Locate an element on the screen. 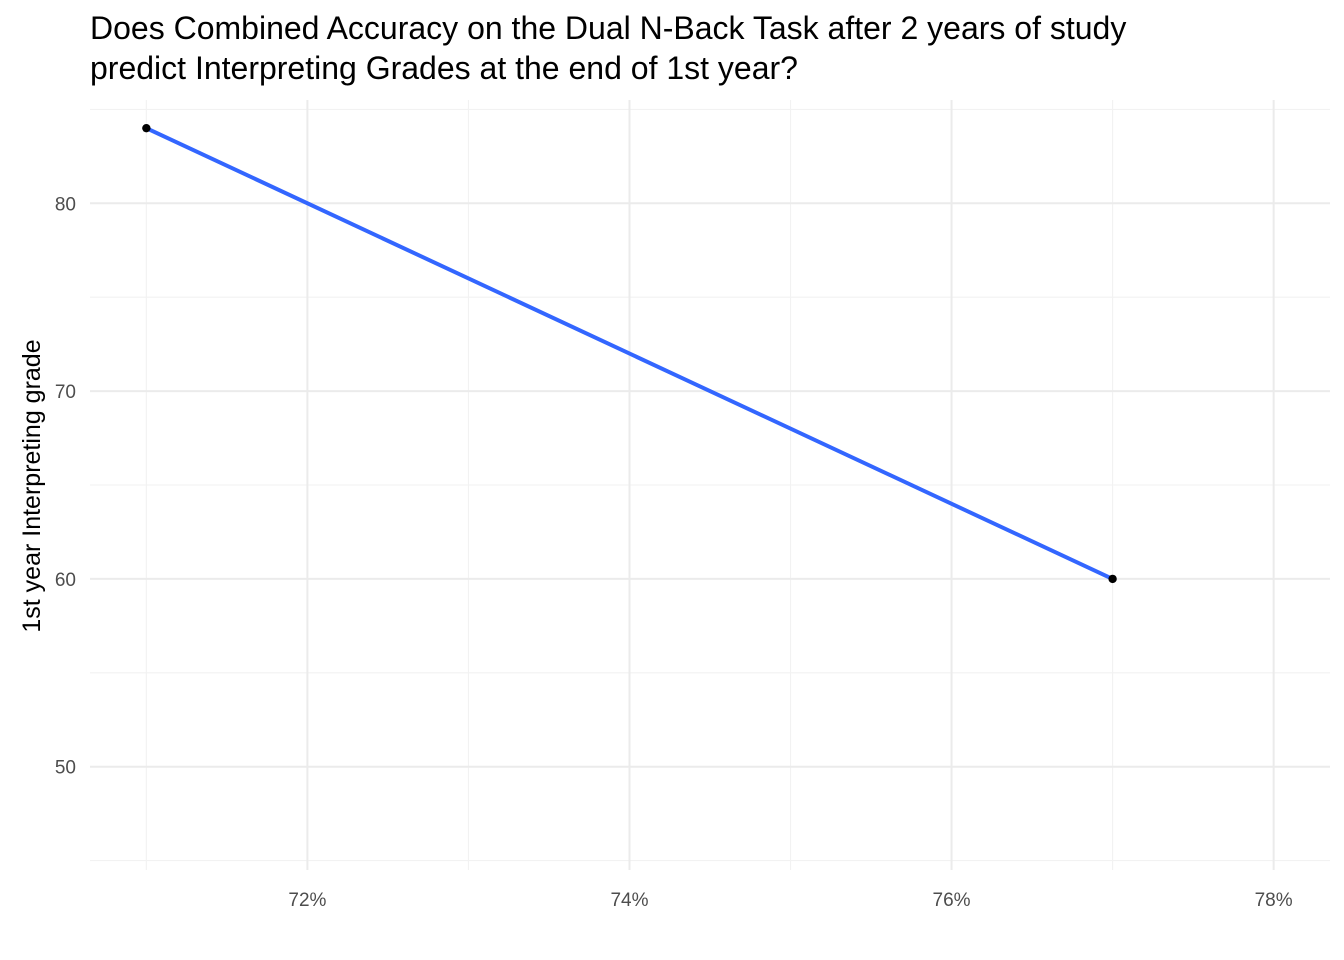 This screenshot has width=1344, height=960. y-axis-tick-labels: 50 60 70 80 is located at coordinates (65, 486).